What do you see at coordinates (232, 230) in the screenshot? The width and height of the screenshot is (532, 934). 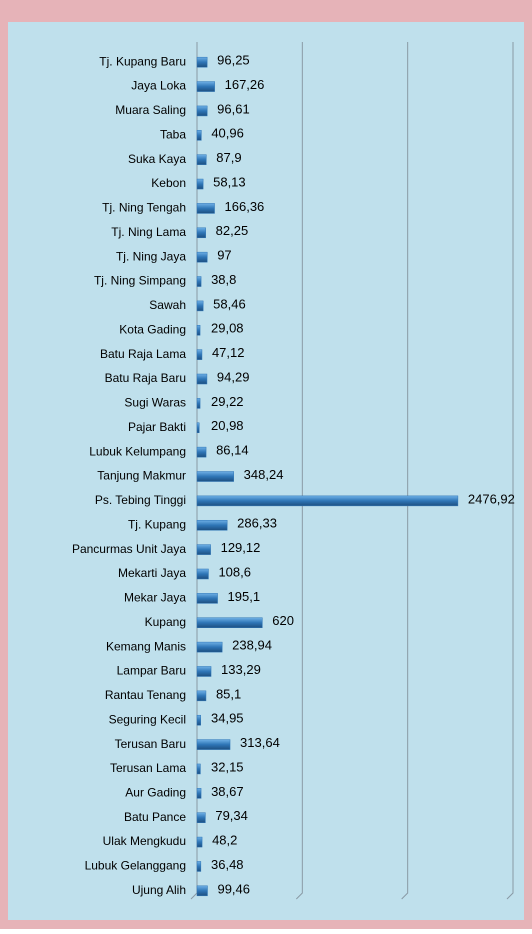 I see `value-label: 82,25` at bounding box center [232, 230].